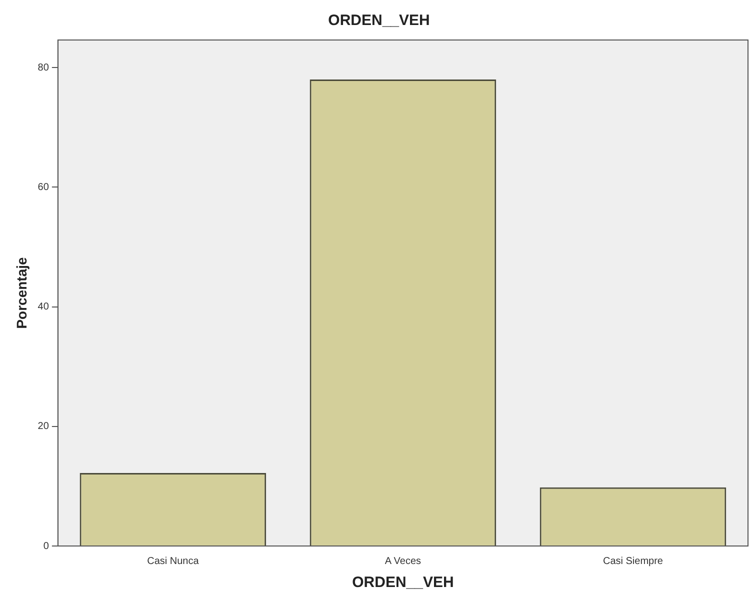  What do you see at coordinates (44, 187) in the screenshot?
I see `y-tick-label: 60` at bounding box center [44, 187].